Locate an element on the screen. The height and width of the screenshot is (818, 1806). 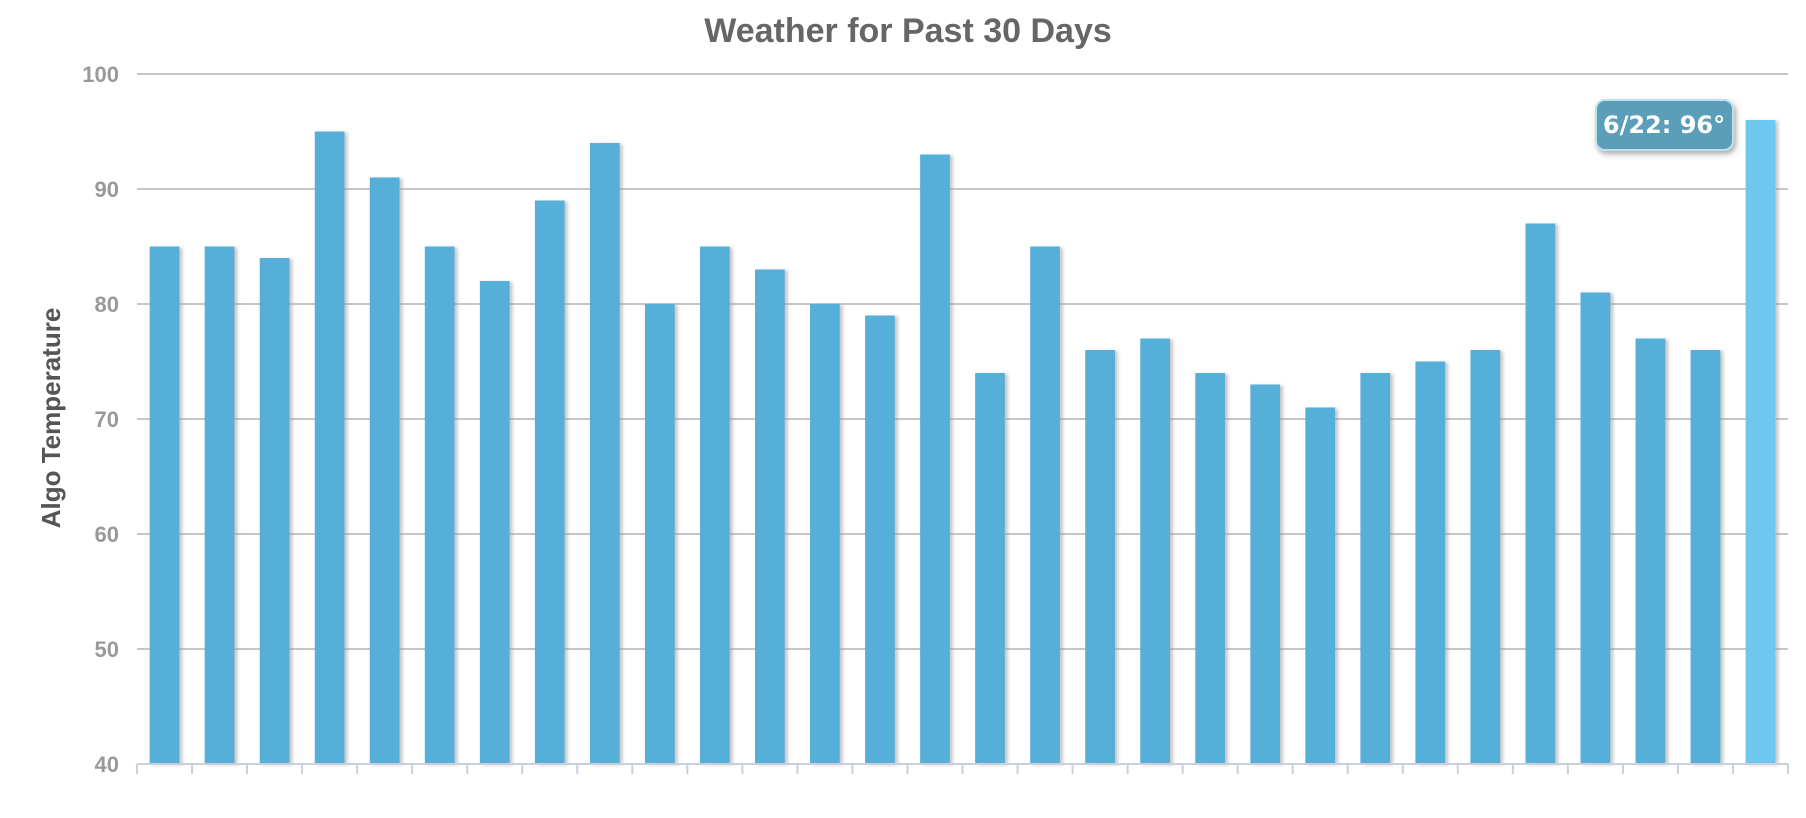
y-axis-ticks: 40 50 60 70 80 90 100 is located at coordinates (100, 419).